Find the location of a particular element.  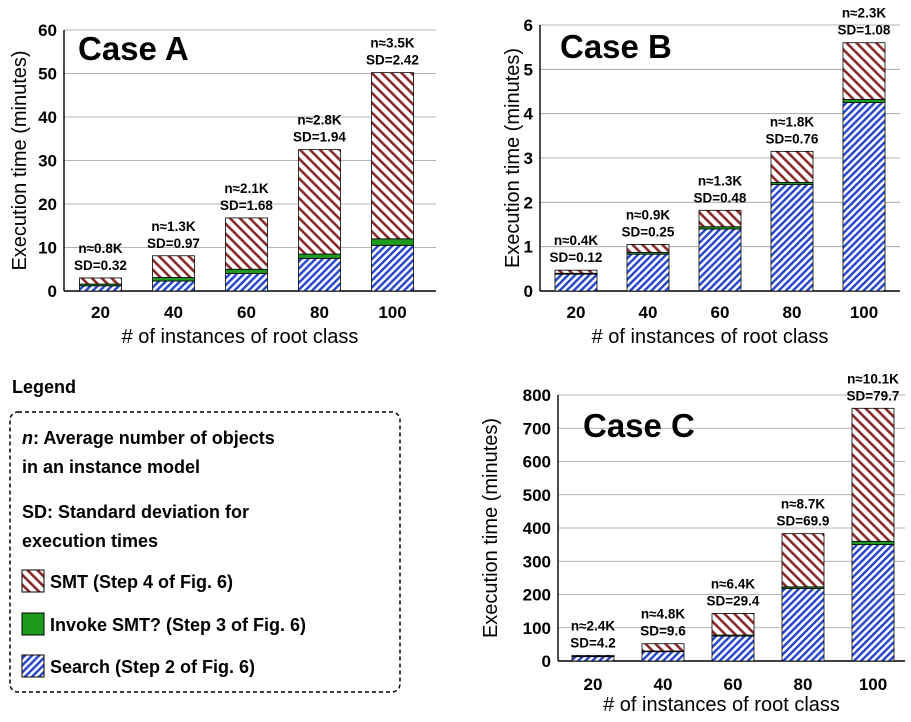

y-tick-label: 300 is located at coordinates (537, 561).